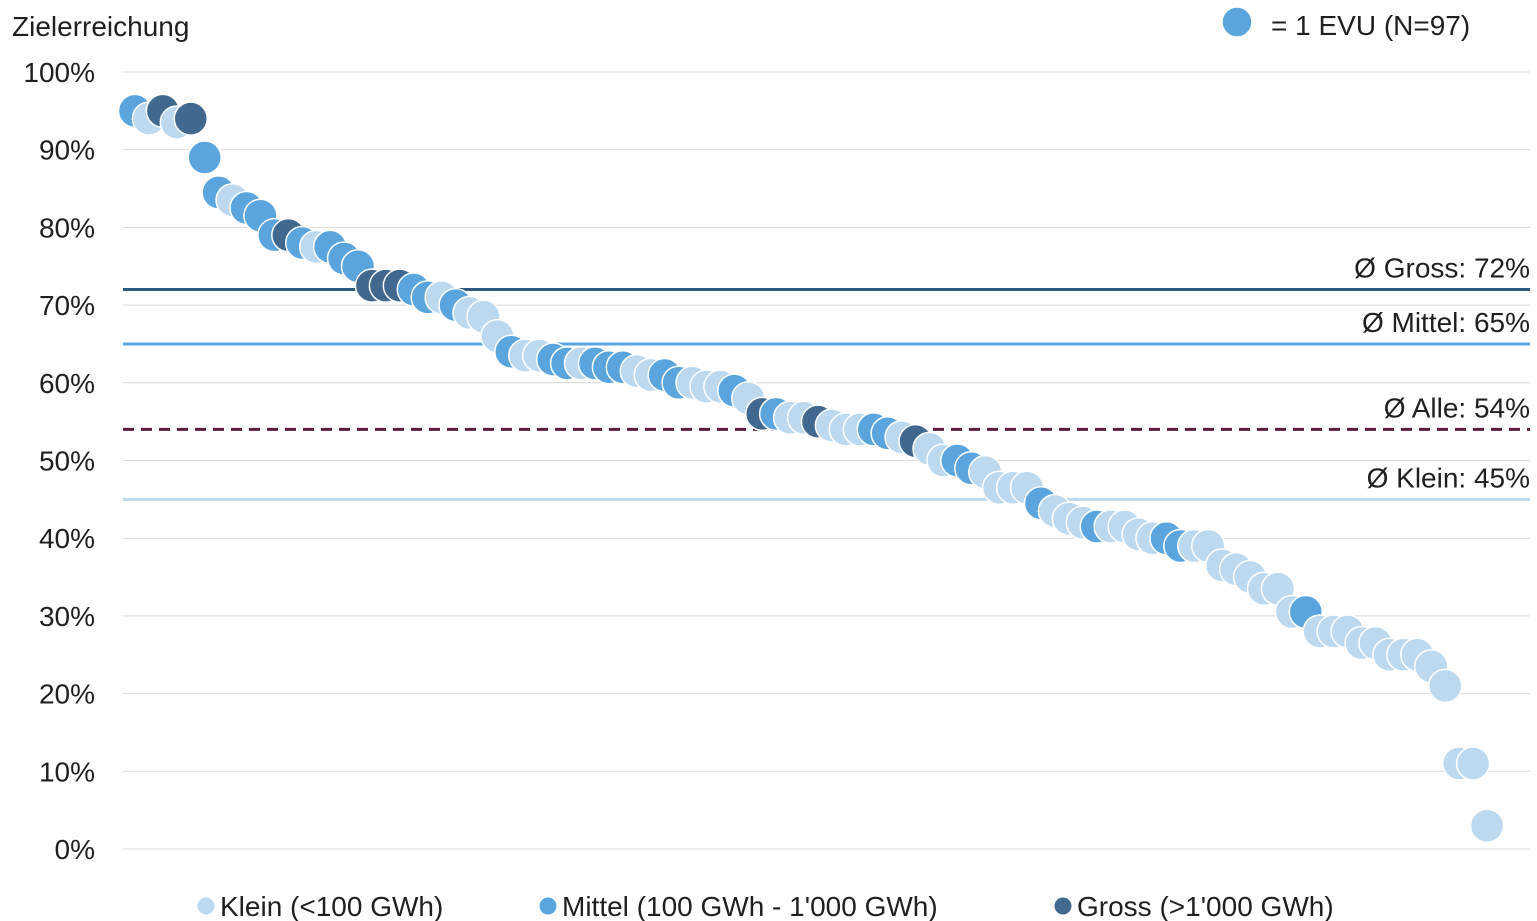 Image resolution: width=1537 pixels, height=921 pixels. I want to click on marker-note: = 1 EVU (N=97), so click(1370, 25).